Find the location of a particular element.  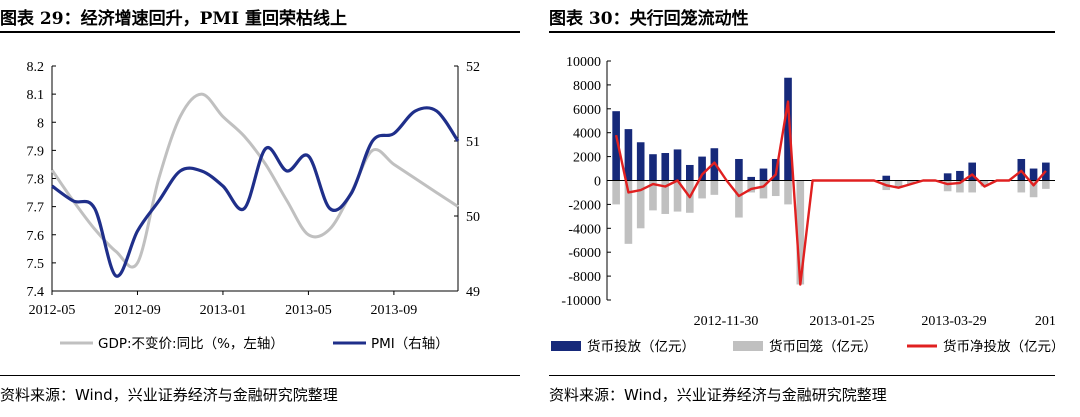

legend-withdrawal-label: 货币回笼（亿元） is located at coordinates (823, 346).